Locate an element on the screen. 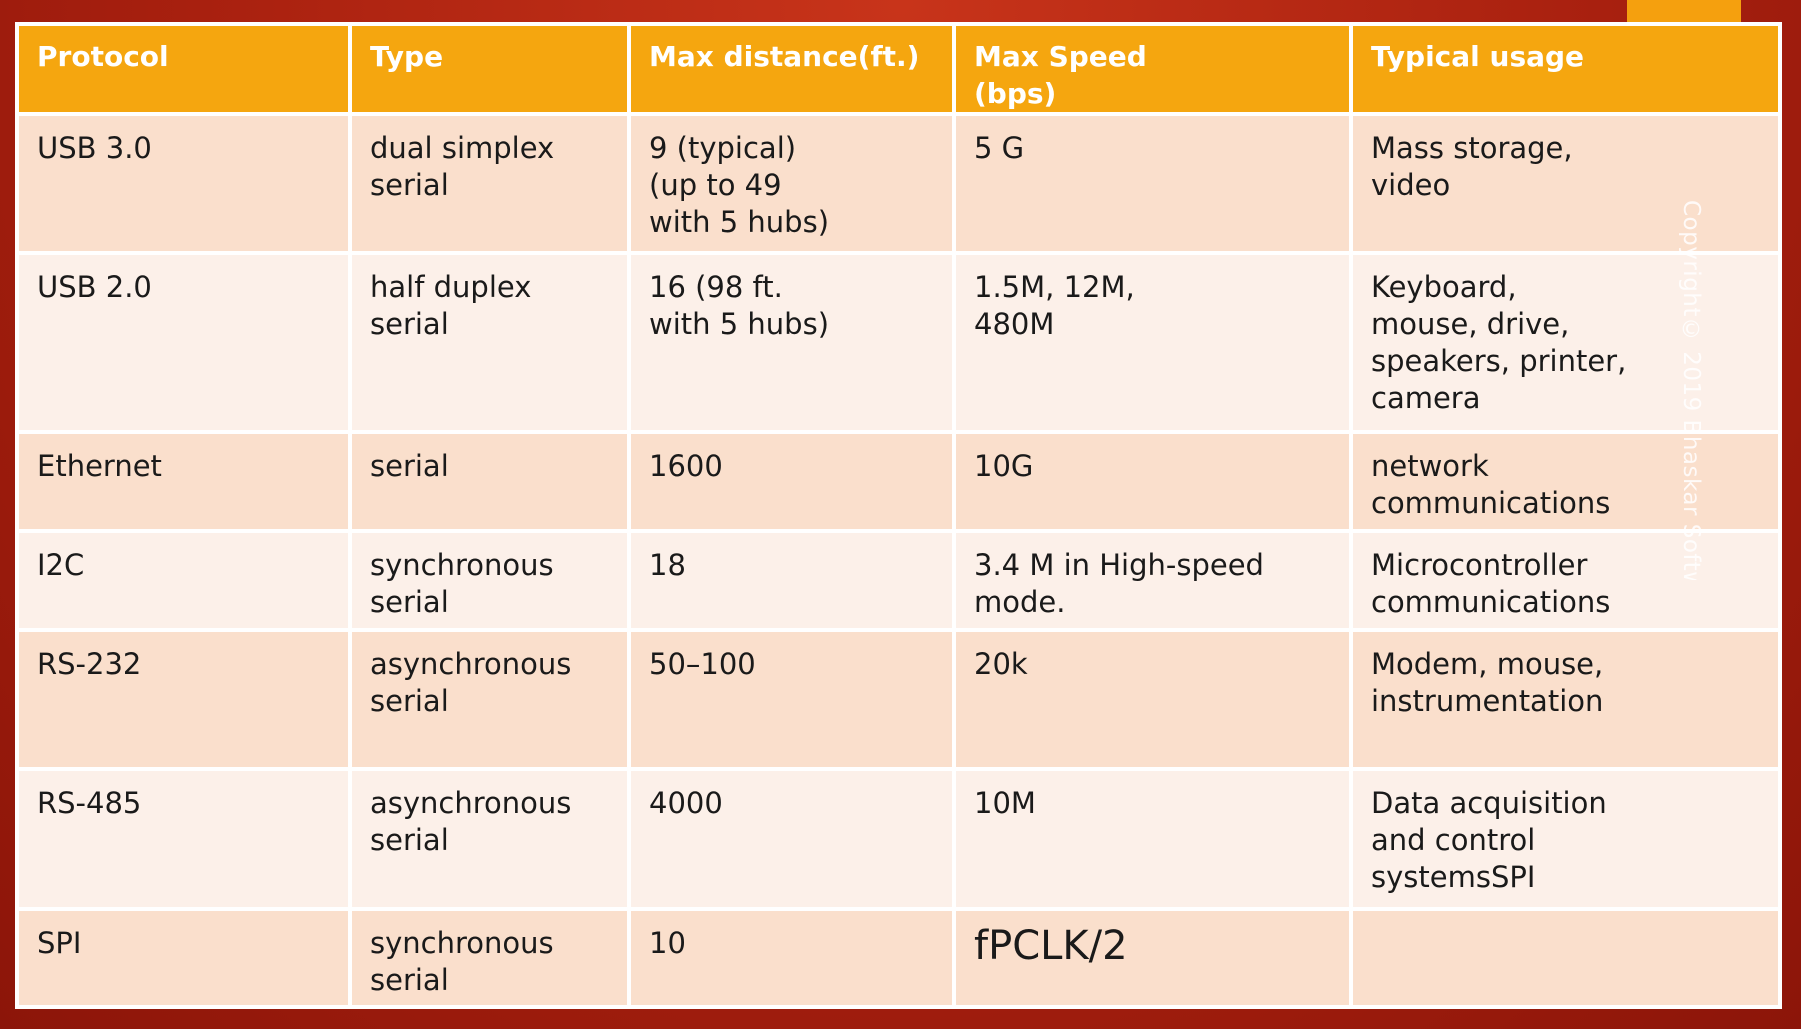 This screenshot has width=1801, height=1029. cell-typical-usage: Microcontroller communications is located at coordinates (1565, 580).